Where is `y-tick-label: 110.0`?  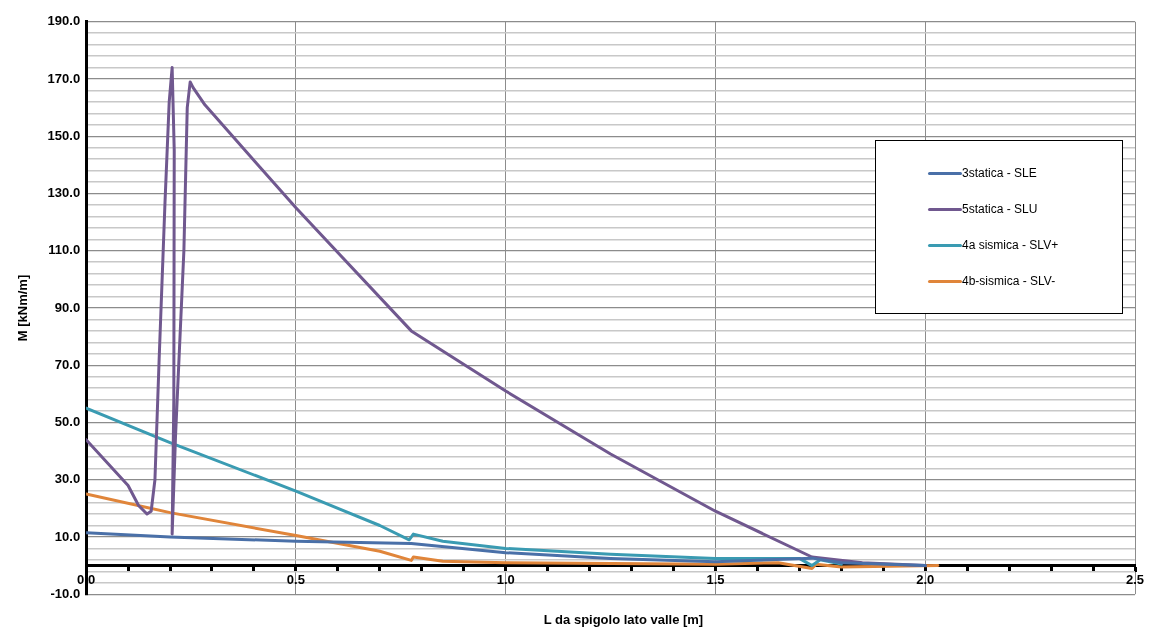
y-tick-label: 110.0 is located at coordinates (64, 250).